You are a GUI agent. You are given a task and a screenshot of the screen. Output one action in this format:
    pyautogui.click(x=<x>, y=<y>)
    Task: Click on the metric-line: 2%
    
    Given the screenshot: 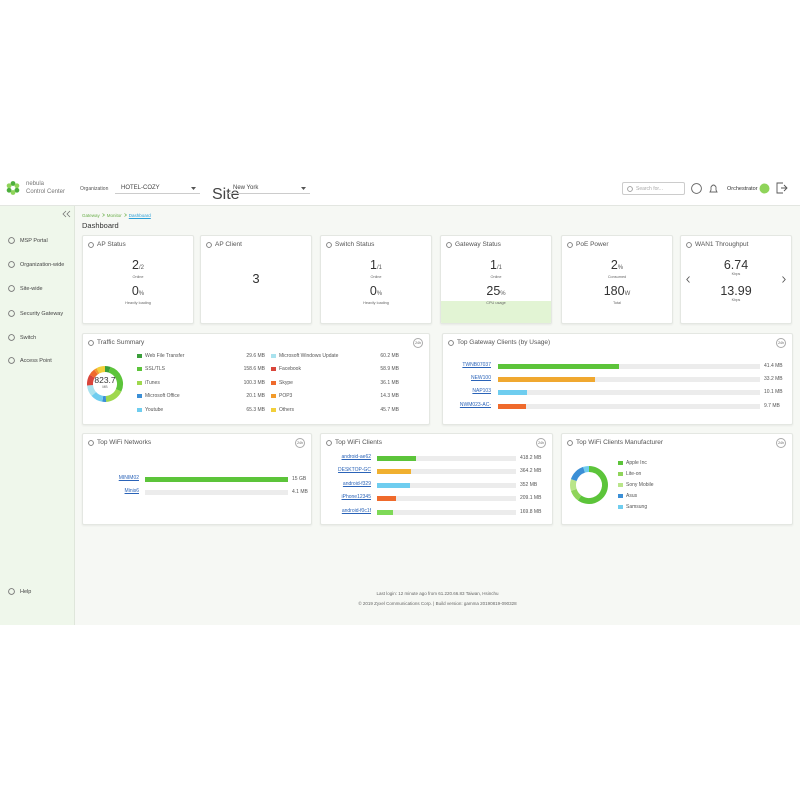 What is the action you would take?
    pyautogui.click(x=617, y=266)
    